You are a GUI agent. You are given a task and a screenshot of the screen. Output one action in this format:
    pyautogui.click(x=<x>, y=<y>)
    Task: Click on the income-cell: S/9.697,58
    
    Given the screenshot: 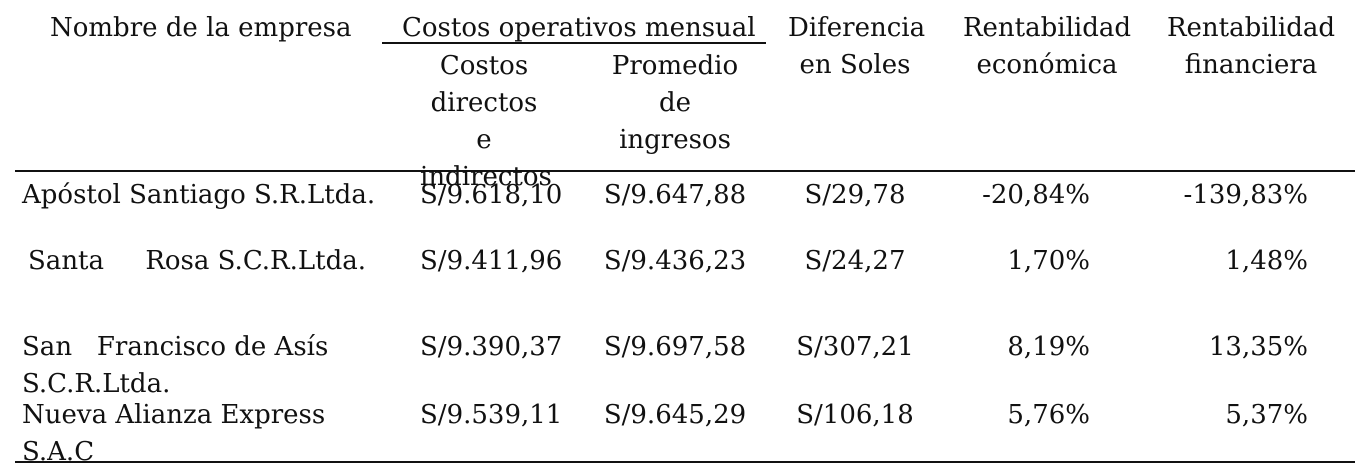 What is the action you would take?
    pyautogui.click(x=675, y=347)
    